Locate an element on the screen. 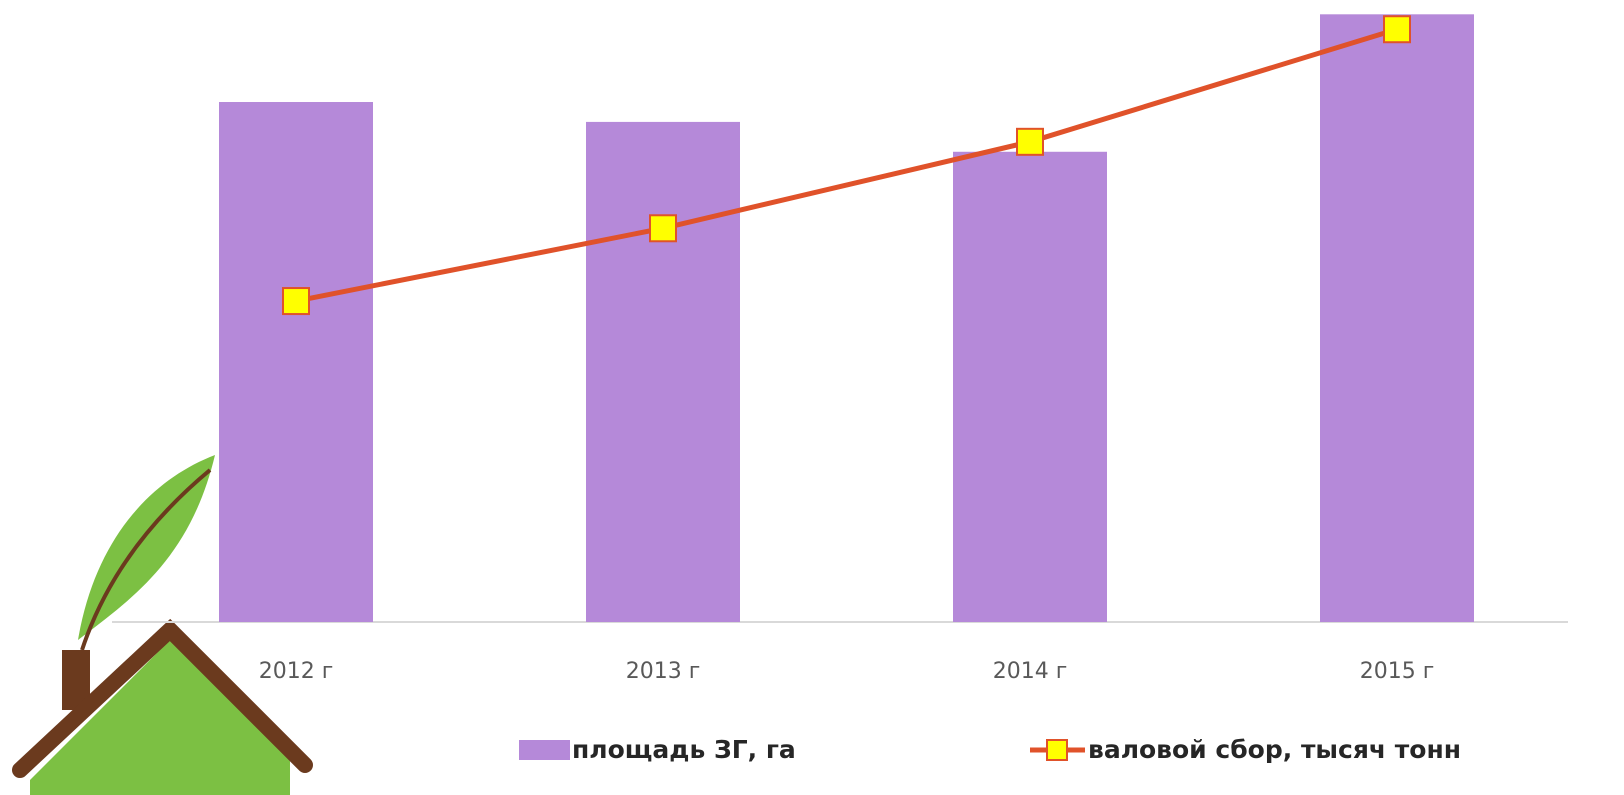 The image size is (1624, 795). x-tick-label: 2012 г is located at coordinates (296, 671).